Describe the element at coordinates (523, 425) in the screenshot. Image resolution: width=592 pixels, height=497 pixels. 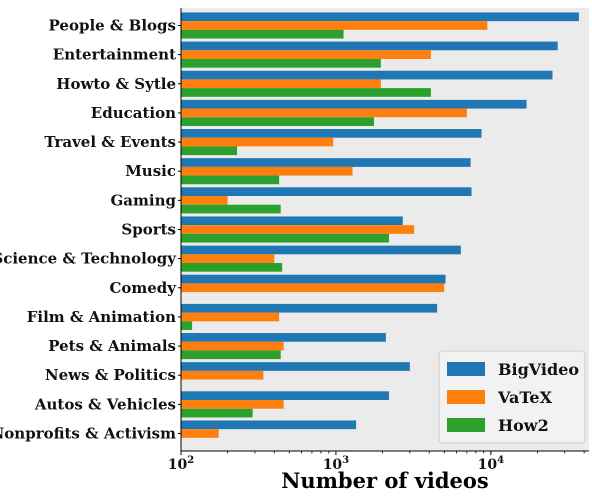
I see `legend-label-how2: How2` at that location.